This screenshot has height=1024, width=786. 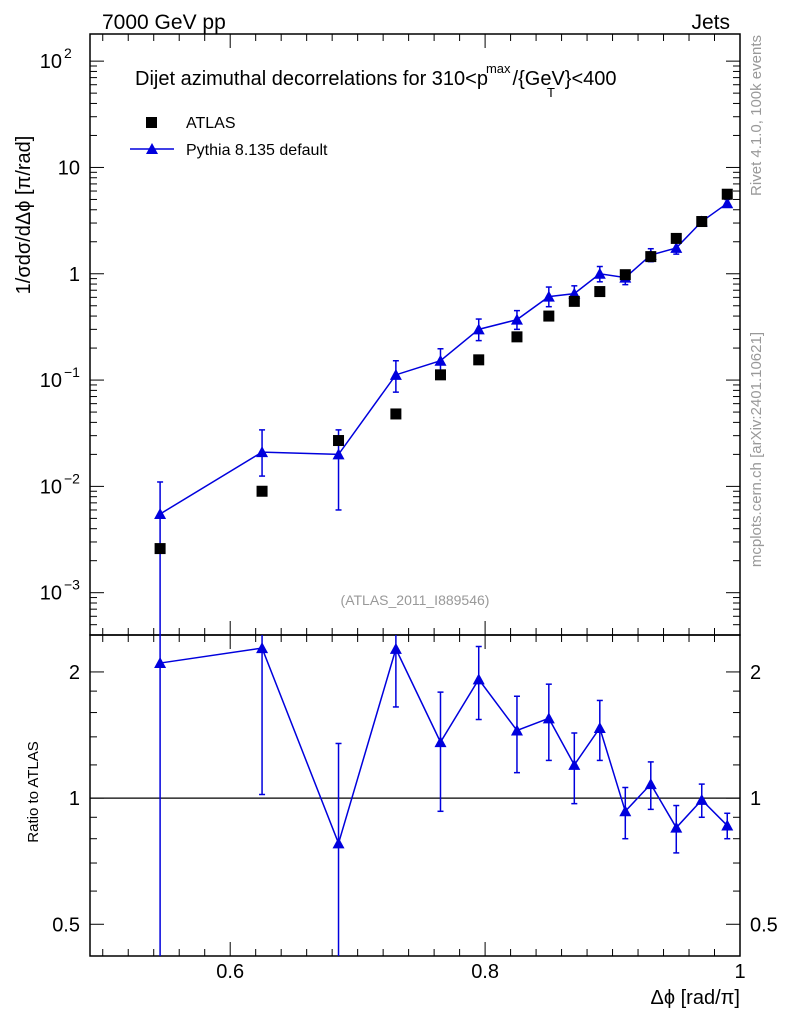 What do you see at coordinates (74, 673) in the screenshot?
I see `ratio-tick-label-left: 2` at bounding box center [74, 673].